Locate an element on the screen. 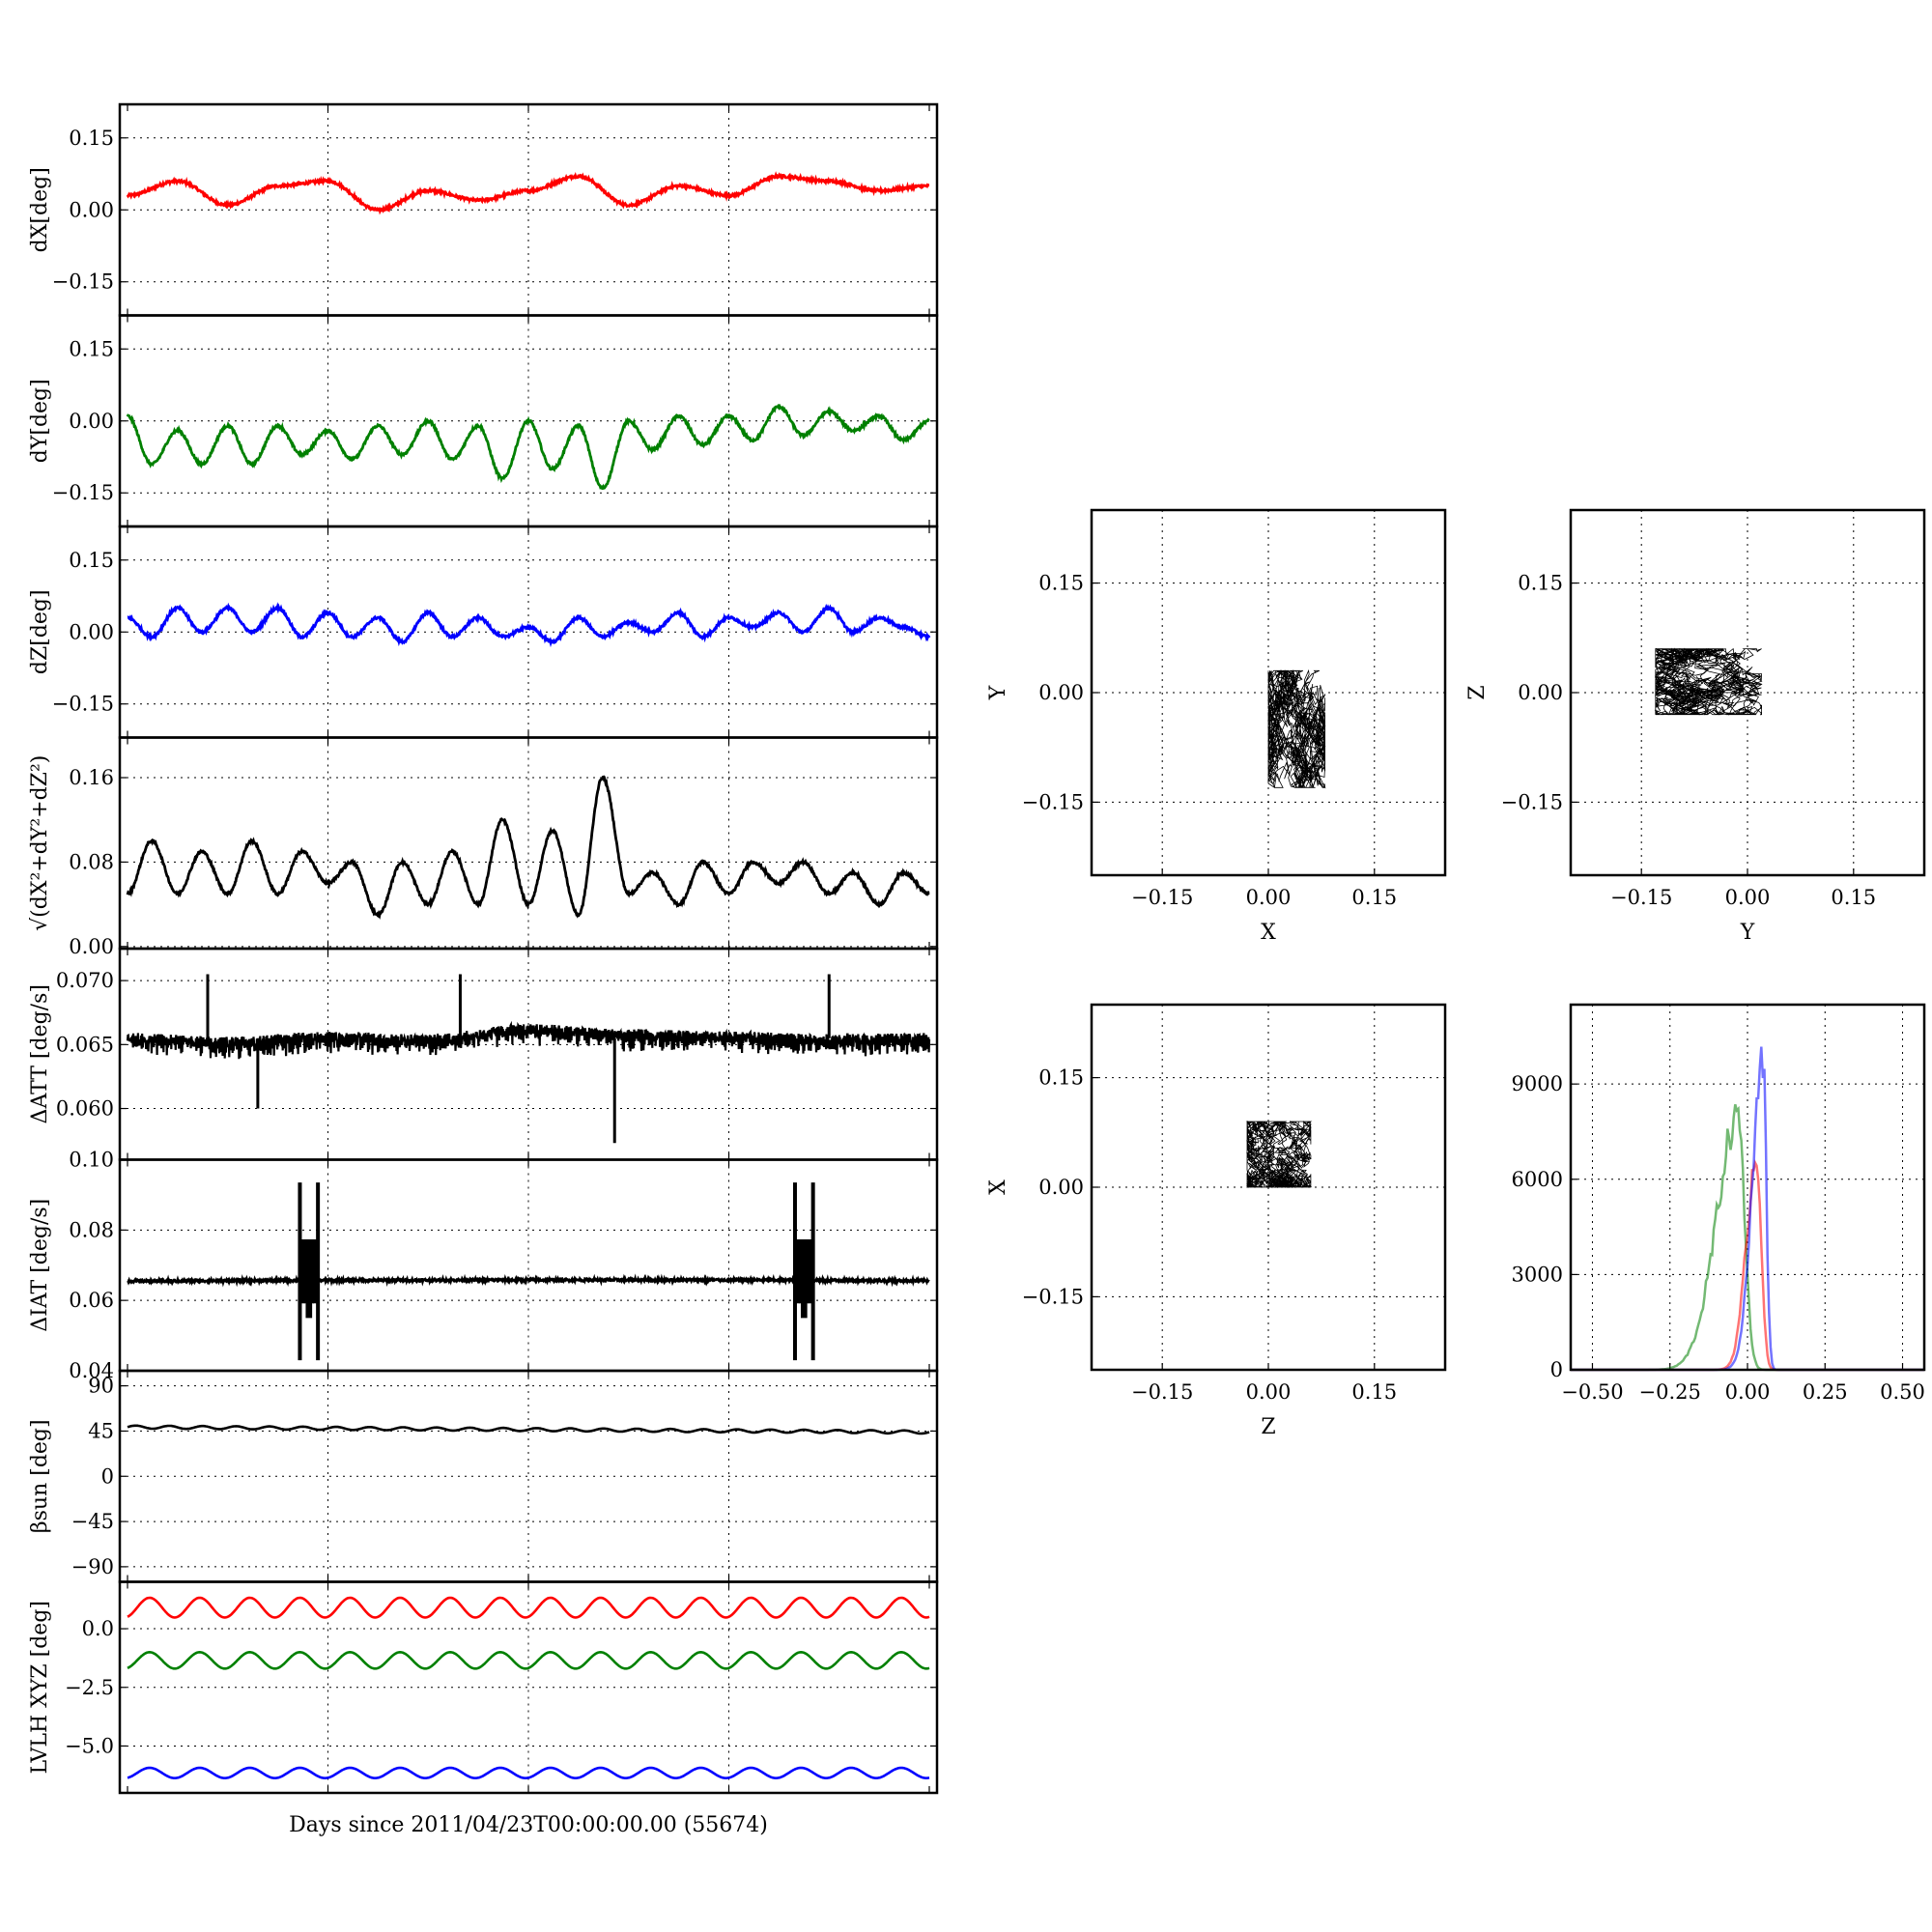  scatter-ylabel: Y is located at coordinates (998, 692).